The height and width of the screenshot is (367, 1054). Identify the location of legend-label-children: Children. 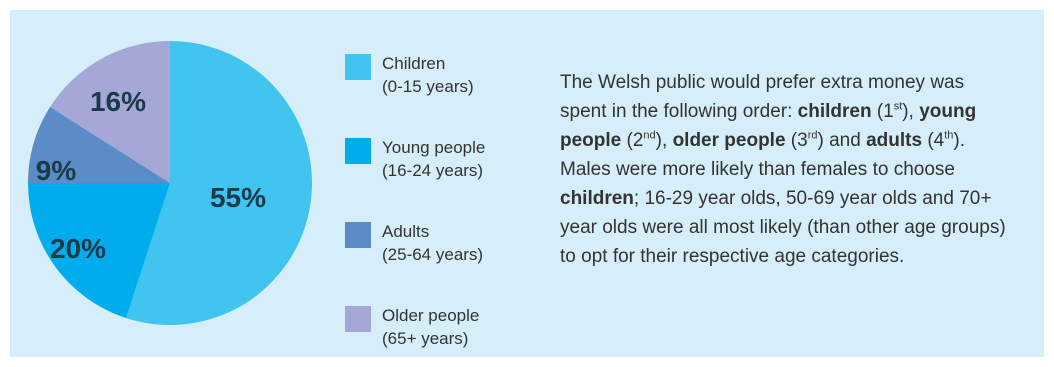
(414, 63).